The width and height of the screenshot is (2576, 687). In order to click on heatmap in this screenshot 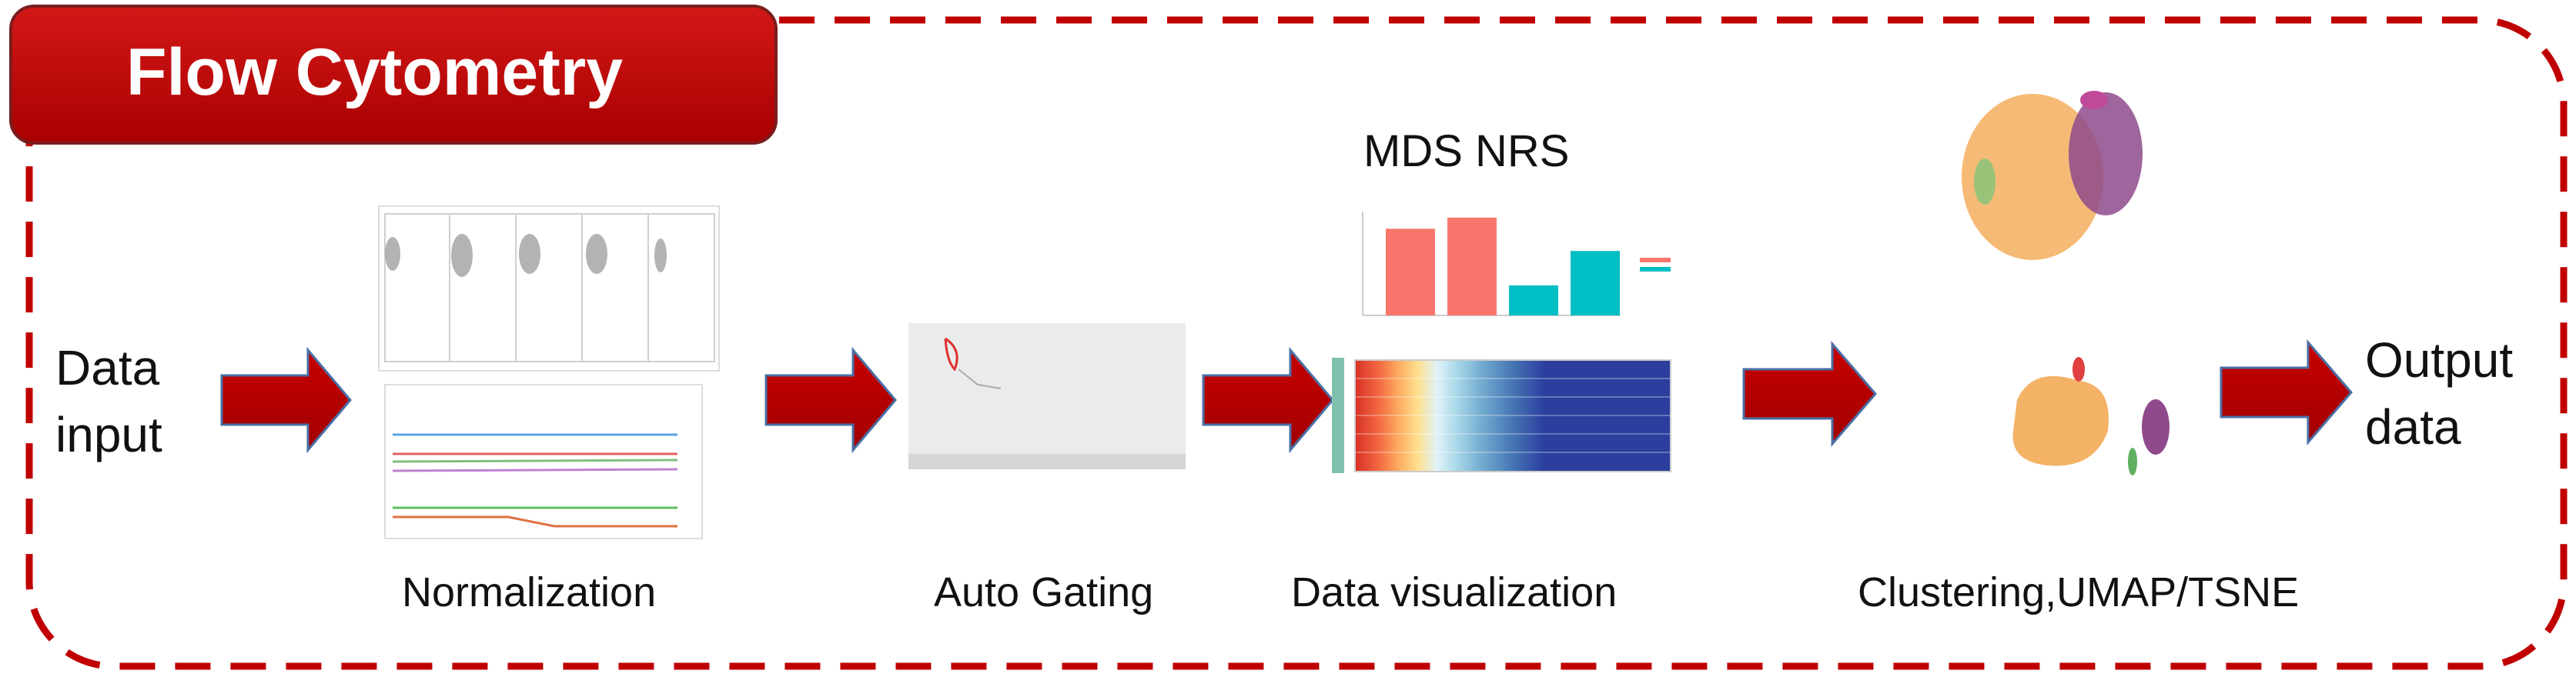, I will do `click(1501, 416)`.